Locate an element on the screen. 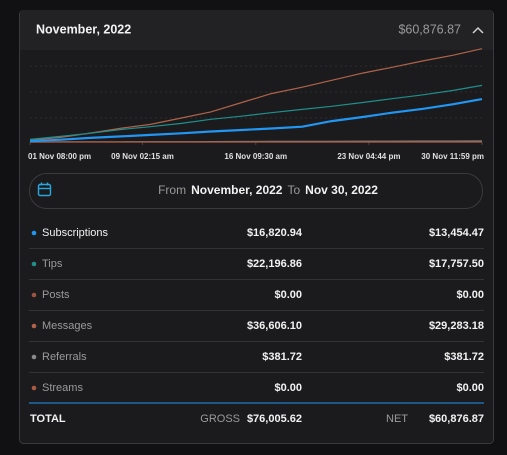 The height and width of the screenshot is (455, 507). row-gross: $381.72 is located at coordinates (282, 357).